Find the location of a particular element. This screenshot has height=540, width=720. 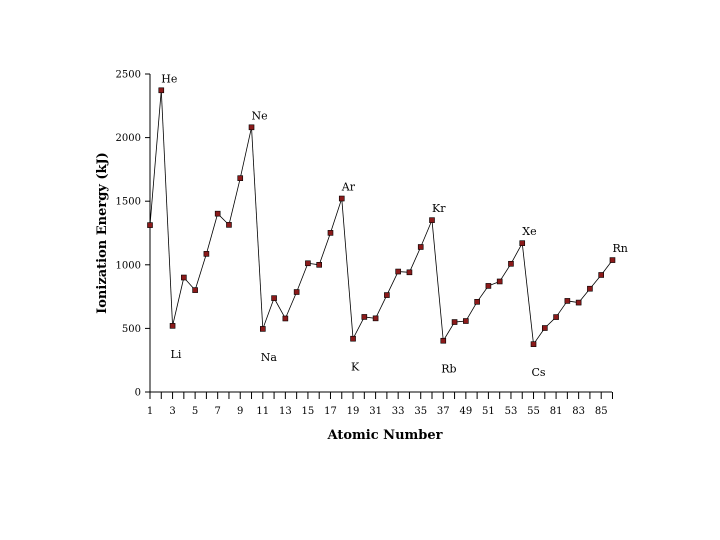

y-tick-label: 1500 is located at coordinates (128, 202).